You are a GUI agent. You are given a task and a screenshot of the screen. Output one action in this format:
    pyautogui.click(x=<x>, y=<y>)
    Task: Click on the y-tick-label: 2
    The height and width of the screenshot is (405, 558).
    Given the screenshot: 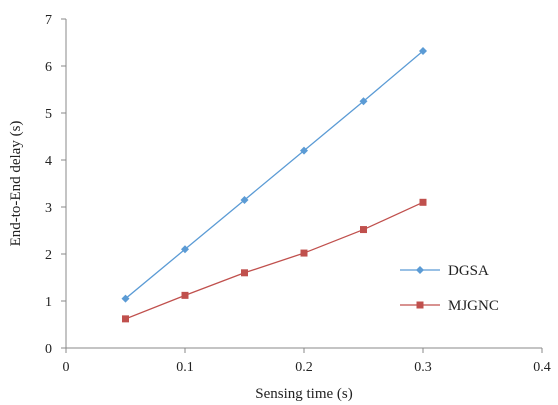 What is the action you would take?
    pyautogui.click(x=48, y=255)
    